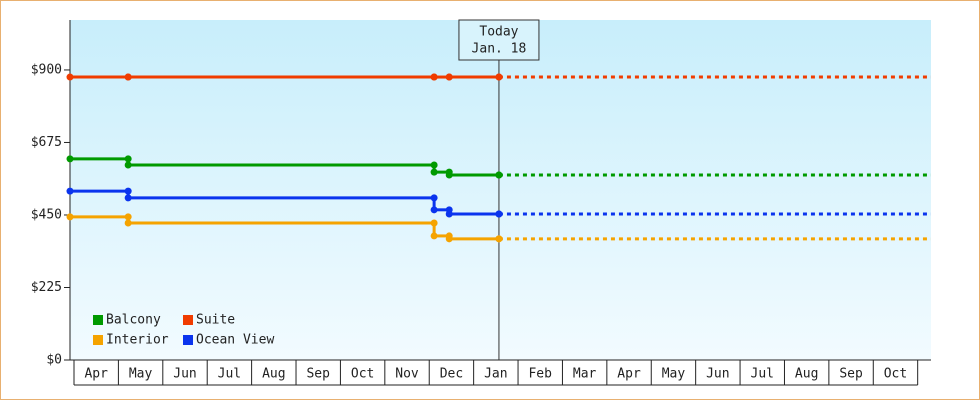 Image resolution: width=980 pixels, height=400 pixels. What do you see at coordinates (585, 374) in the screenshot?
I see `x-tick-label: Mar` at bounding box center [585, 374].